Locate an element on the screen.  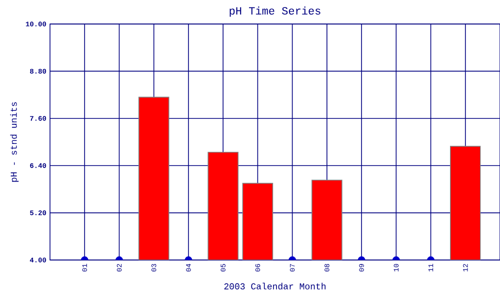
y-axis-title: pH - stnd units is located at coordinates (14, 142).